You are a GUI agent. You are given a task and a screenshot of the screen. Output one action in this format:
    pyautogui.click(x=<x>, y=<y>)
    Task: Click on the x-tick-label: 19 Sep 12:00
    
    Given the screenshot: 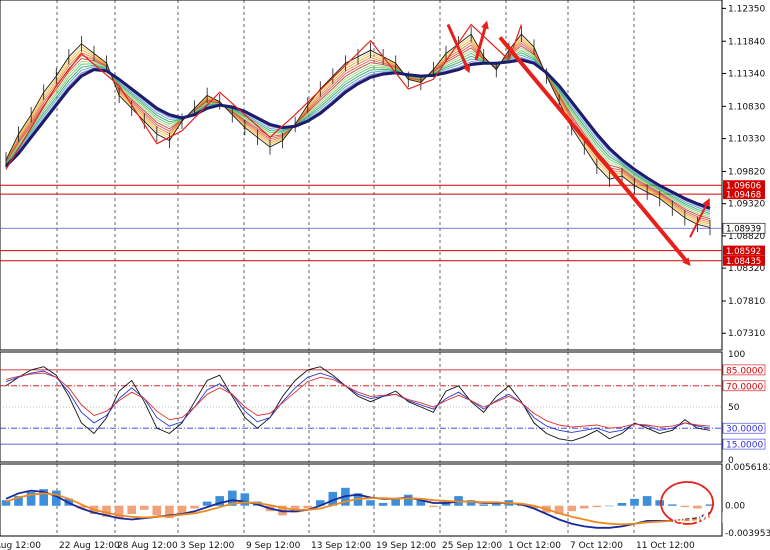 What is the action you would take?
    pyautogui.click(x=406, y=545)
    